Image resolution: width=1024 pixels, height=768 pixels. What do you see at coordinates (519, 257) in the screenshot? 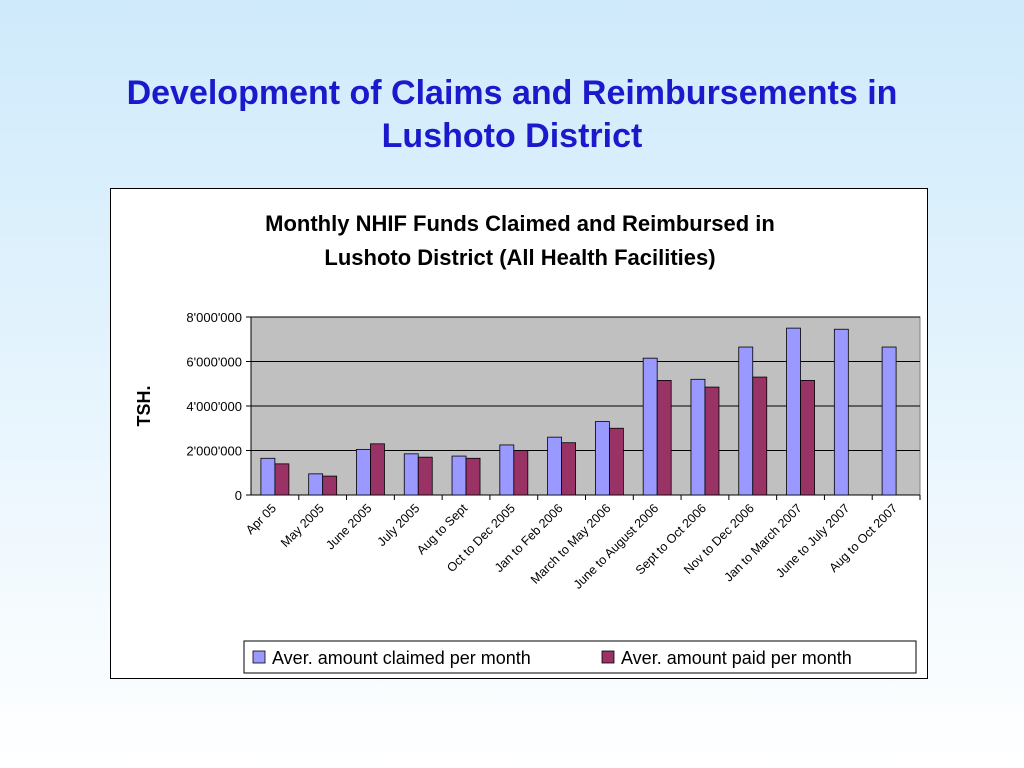
I see `chart-title-line-2: Lushoto District (All Health Facilities)` at bounding box center [519, 257].